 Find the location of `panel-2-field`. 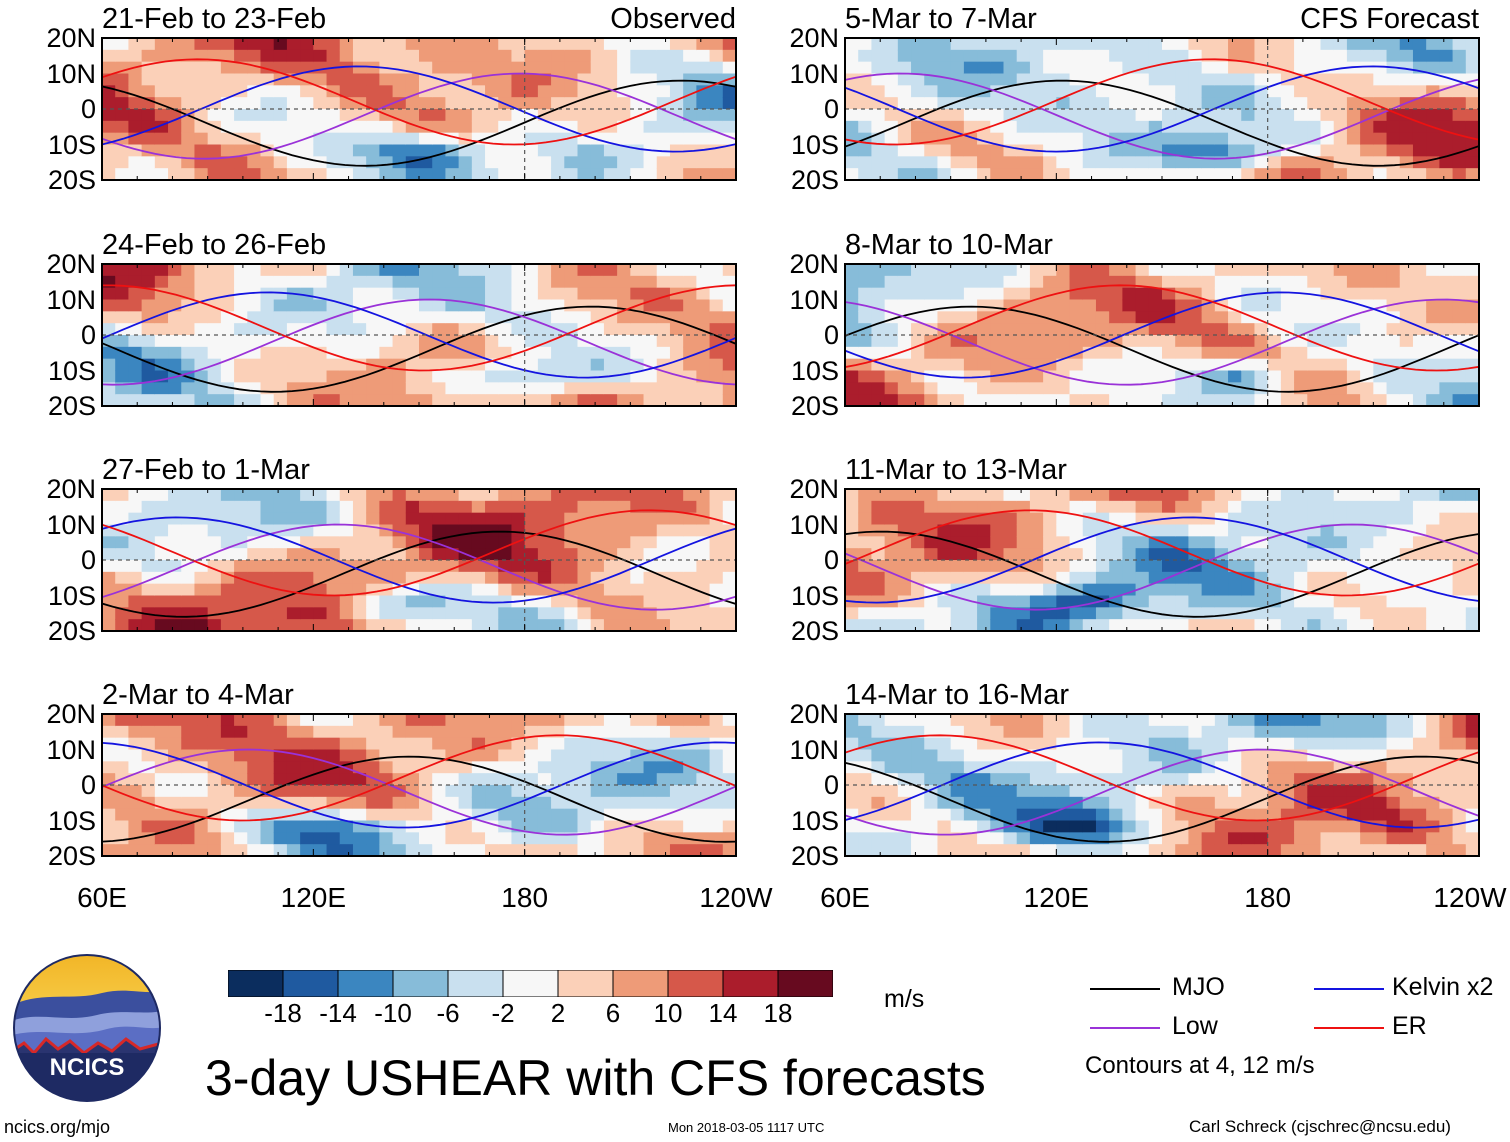

panel-2-field is located at coordinates (419, 335).